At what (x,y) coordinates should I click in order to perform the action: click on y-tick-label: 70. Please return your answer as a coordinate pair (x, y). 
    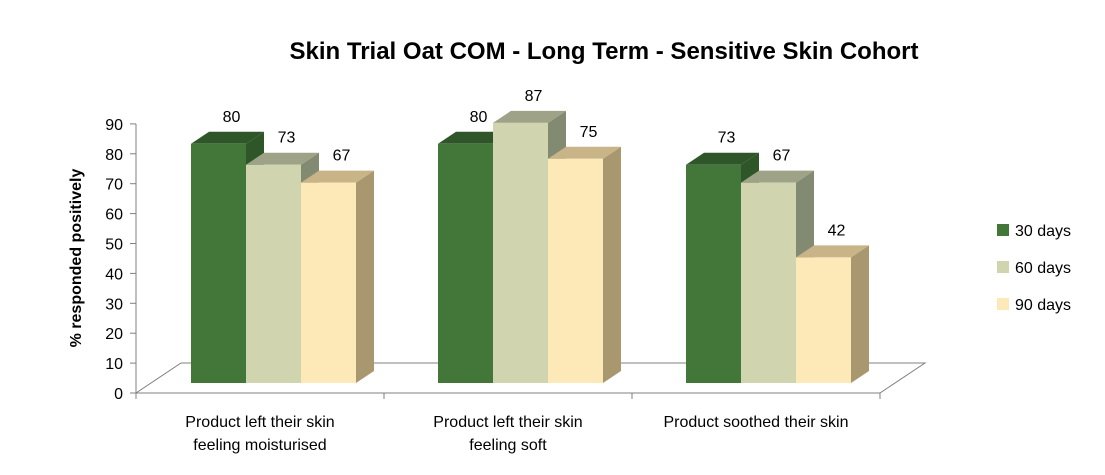
    Looking at the image, I should click on (114, 185).